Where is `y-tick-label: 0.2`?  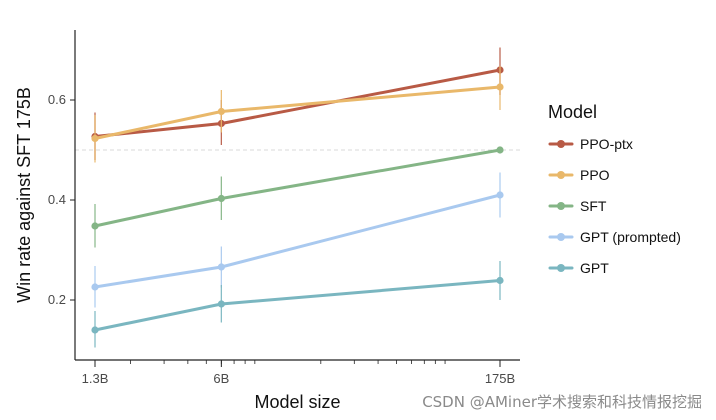
y-tick-label: 0.2 is located at coordinates (57, 299).